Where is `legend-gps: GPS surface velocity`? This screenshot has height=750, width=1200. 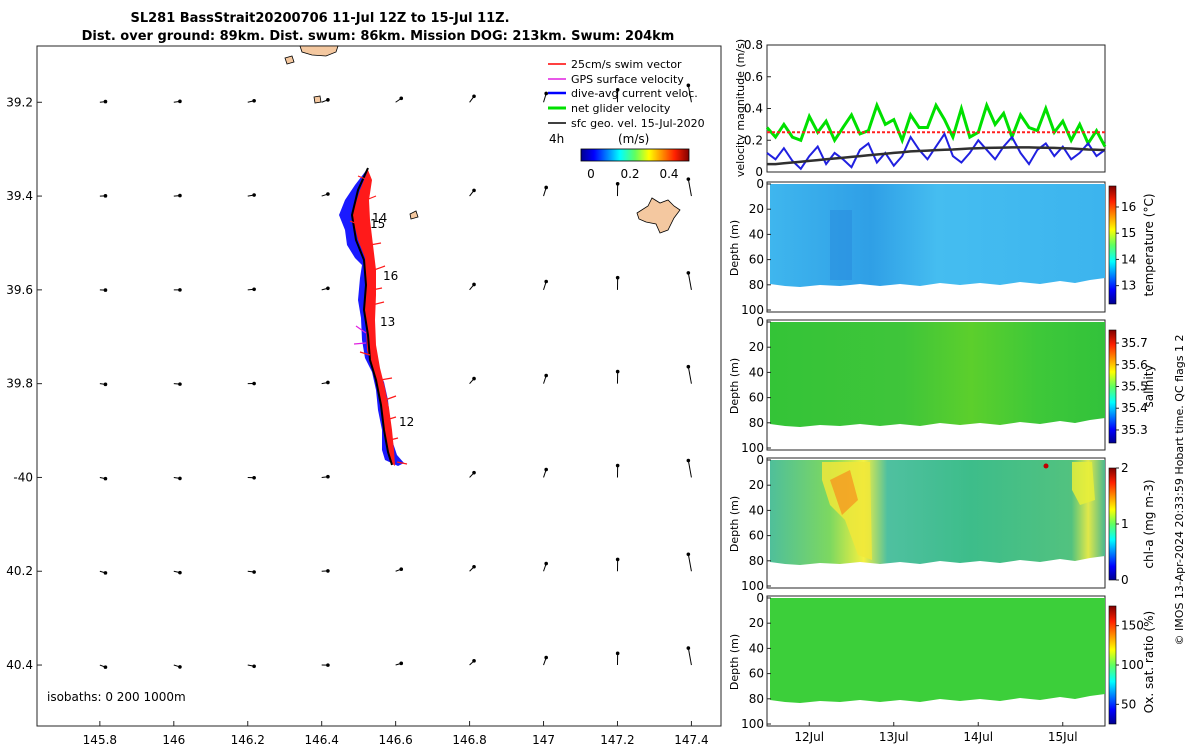 legend-gps: GPS surface velocity is located at coordinates (627, 79).